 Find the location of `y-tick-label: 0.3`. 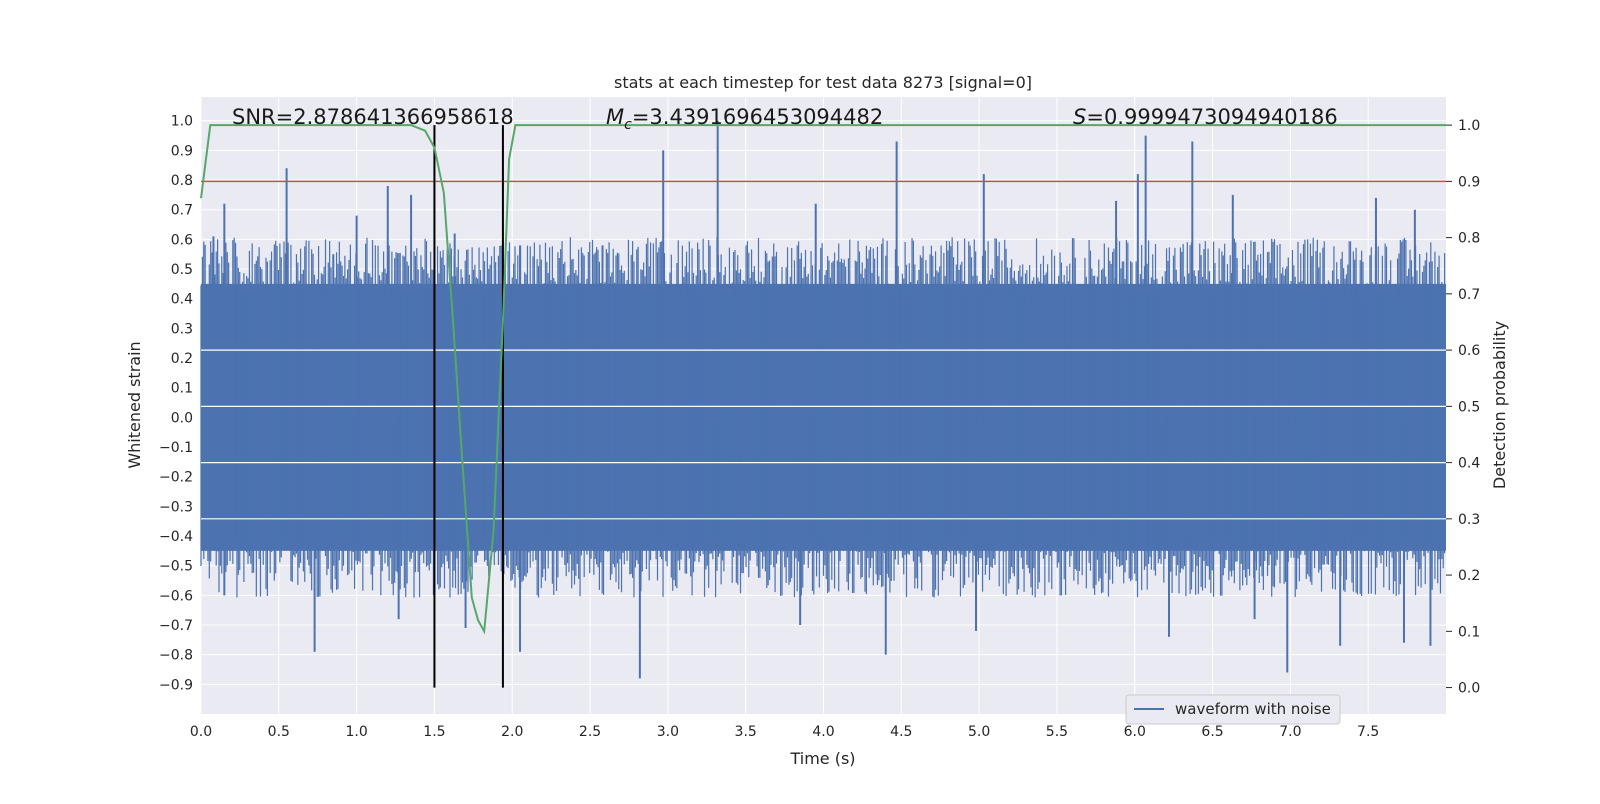

y-tick-label: 0.3 is located at coordinates (182, 329).